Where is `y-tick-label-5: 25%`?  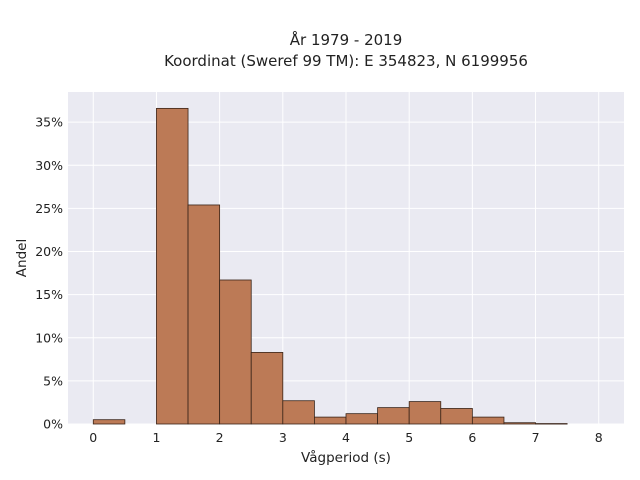
y-tick-label-5: 25% is located at coordinates (49, 208).